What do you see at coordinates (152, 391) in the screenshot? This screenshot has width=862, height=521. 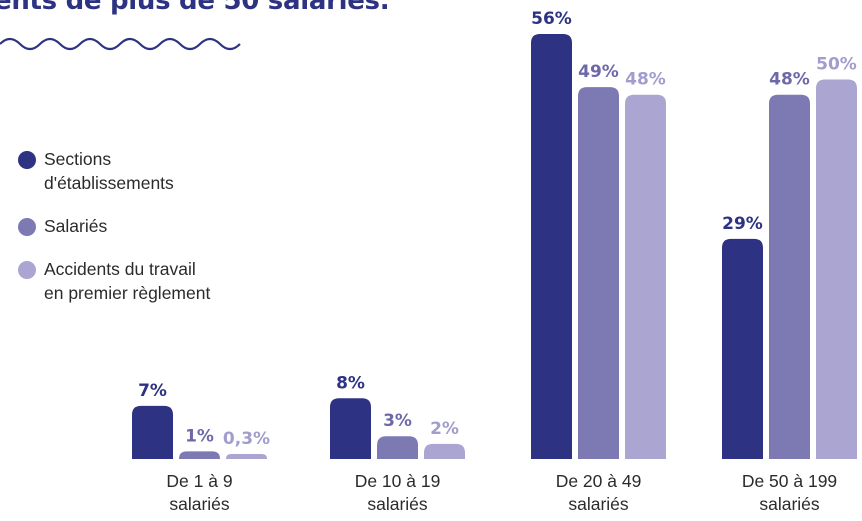 I see `data-label-series-1-cat-1: 7%` at bounding box center [152, 391].